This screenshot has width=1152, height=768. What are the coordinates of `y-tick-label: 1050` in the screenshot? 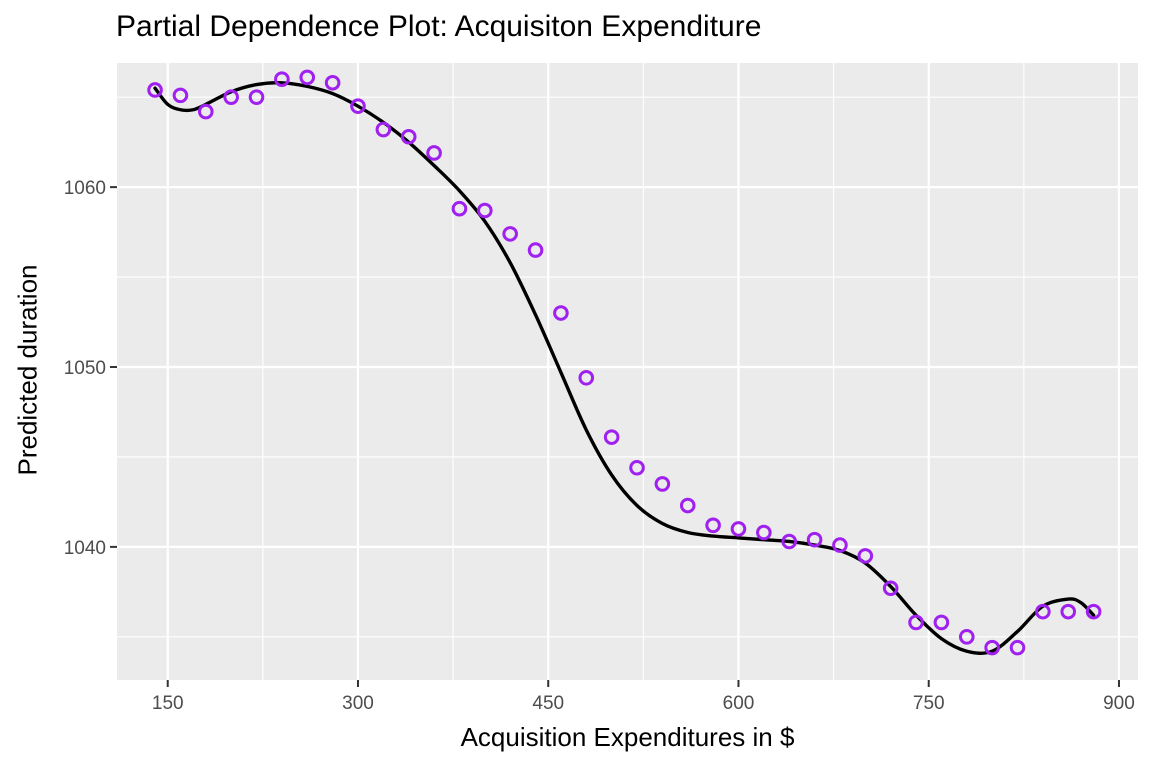 It's located at (85, 368).